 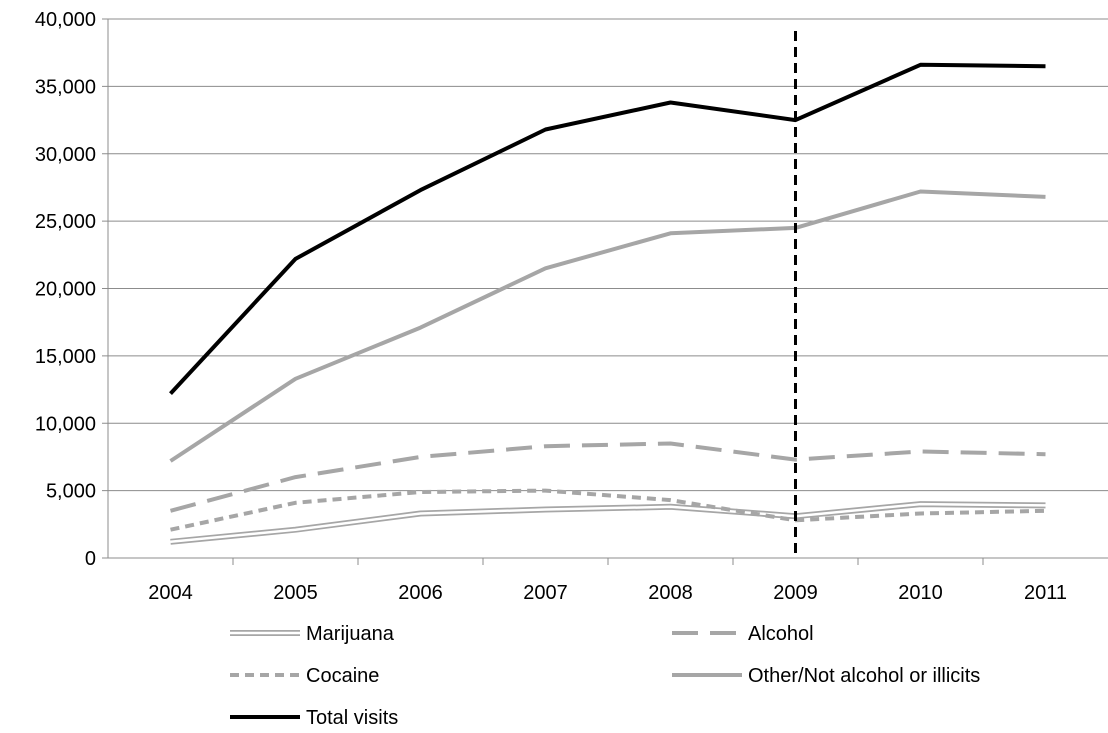 I want to click on series-line-marijuana-outline, so click(x=608, y=523).